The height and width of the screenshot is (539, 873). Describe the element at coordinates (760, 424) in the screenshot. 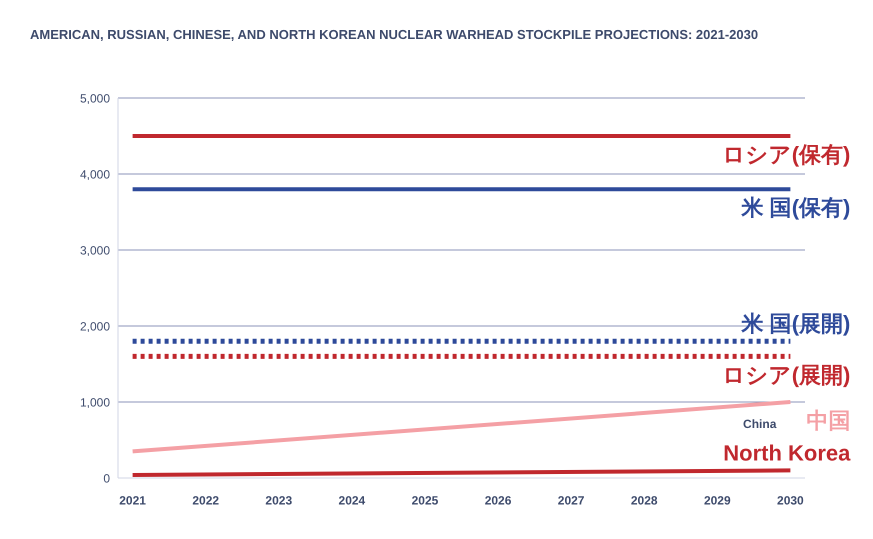

I see `annotation: China` at that location.